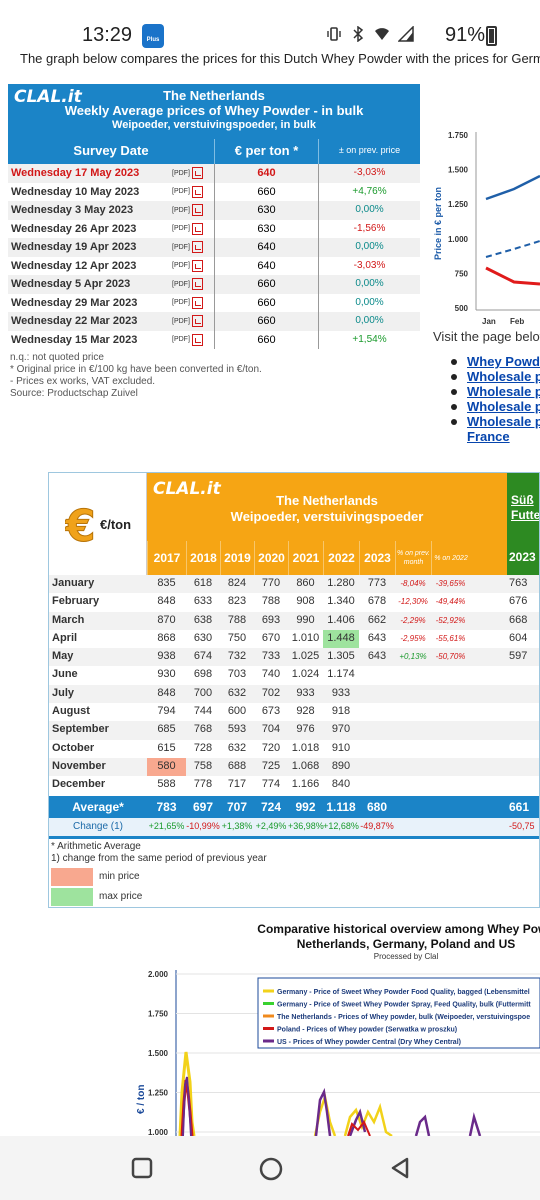  I want to click on month-row: November 580 758 688 725 1.068 890, so click(294, 767).